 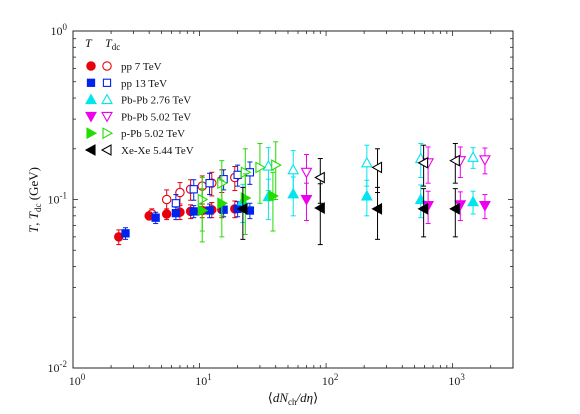 What do you see at coordinates (330, 380) in the screenshot?
I see `x-tick-label: 10²` at bounding box center [330, 380].